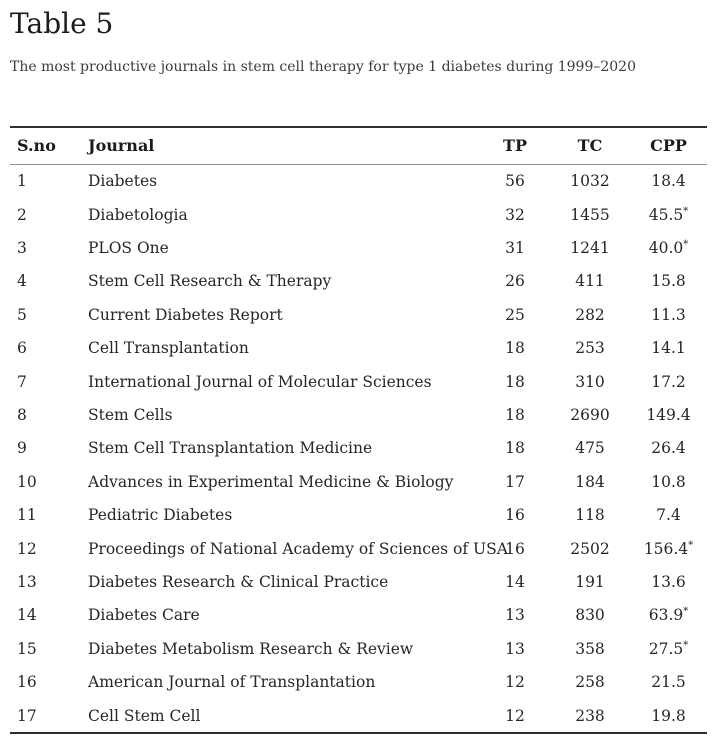  Describe the element at coordinates (515, 515) in the screenshot. I see `cell-tp: 16` at that location.